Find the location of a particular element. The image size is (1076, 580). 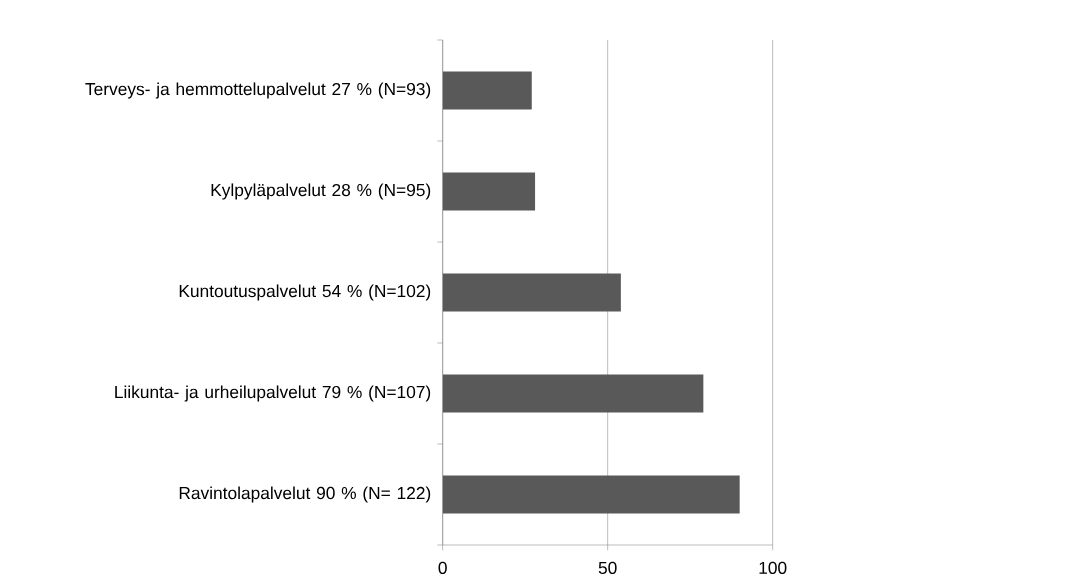

y-tick-label: Kuntoutuspalvelut 54 % (N=102) is located at coordinates (305, 292).